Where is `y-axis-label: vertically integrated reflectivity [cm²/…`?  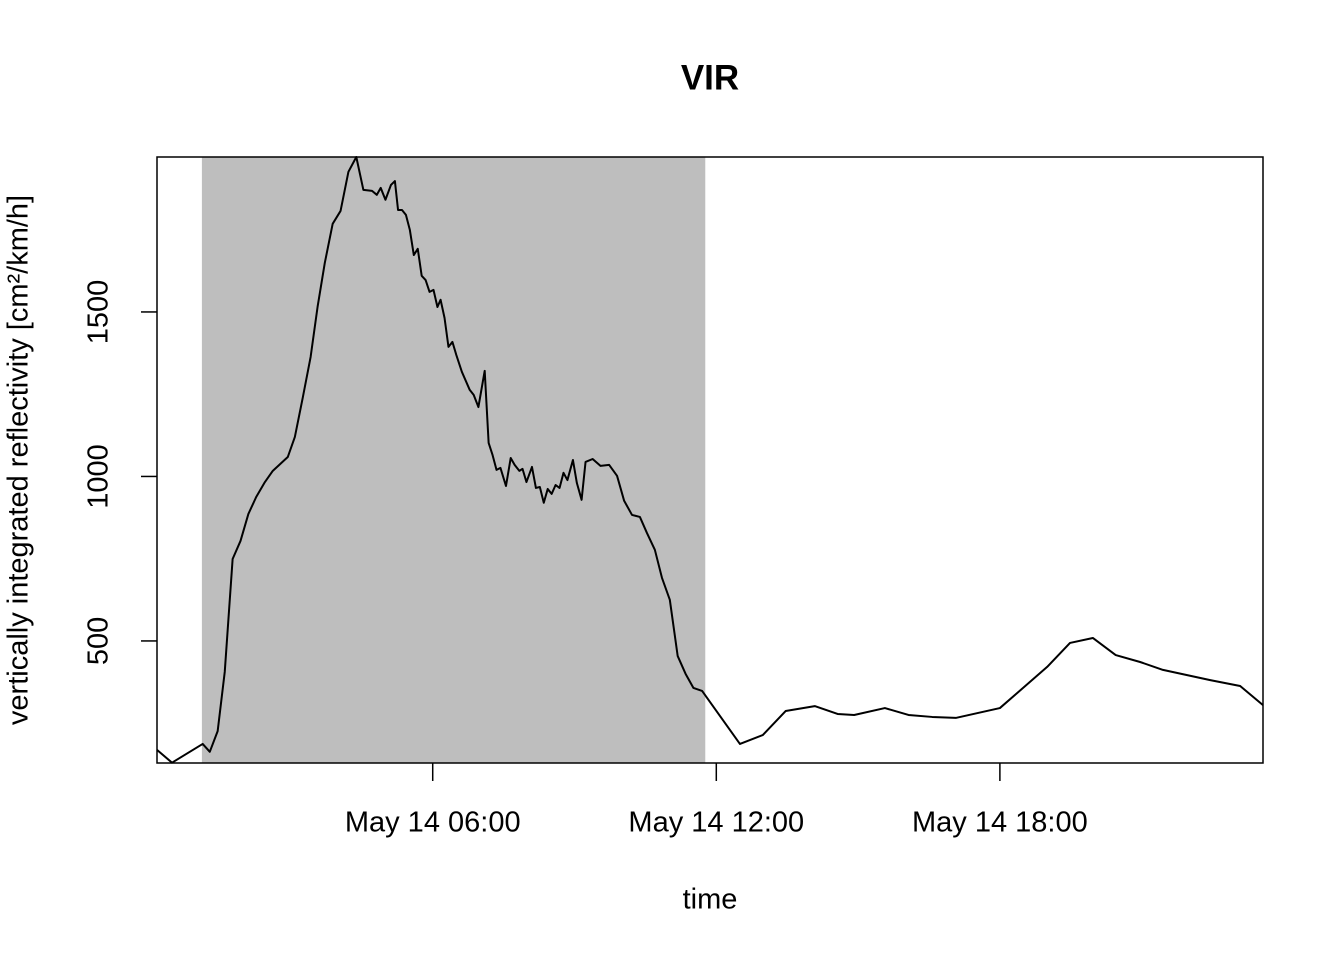
y-axis-label: vertically integrated reflectivity [cm²/… is located at coordinates (19, 460).